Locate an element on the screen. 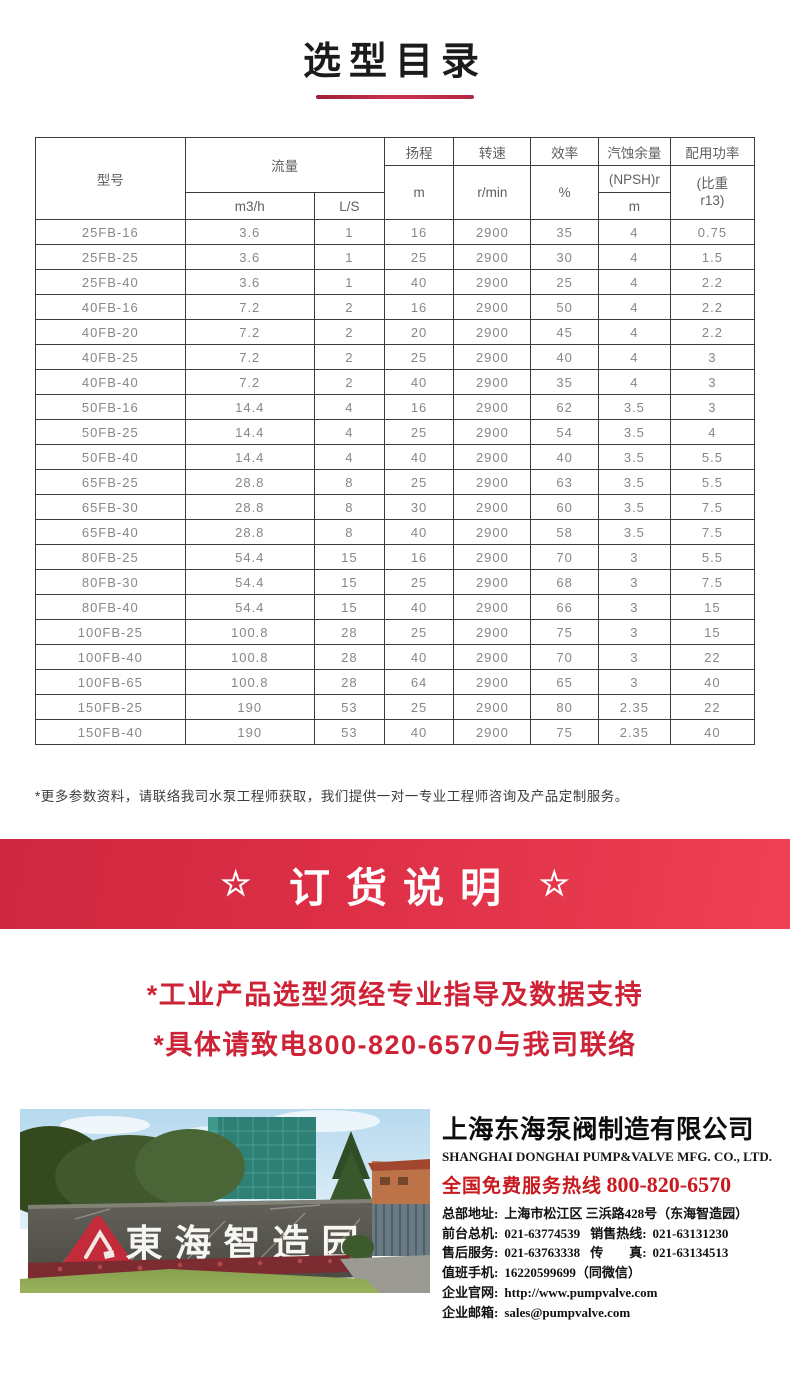 The height and width of the screenshot is (1386, 790). contact-label: 前台总机: is located at coordinates (470, 1233).